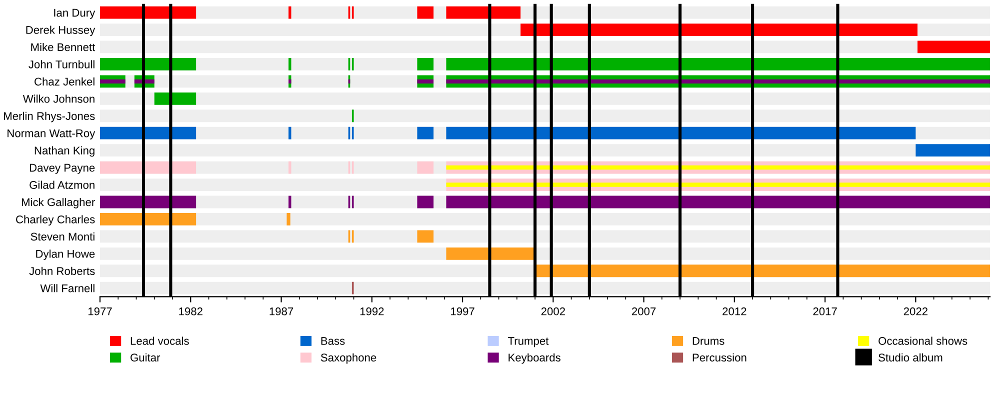 The height and width of the screenshot is (393, 1000). What do you see at coordinates (64, 81) in the screenshot?
I see `y-tick-label: Chaz Jenkel` at bounding box center [64, 81].